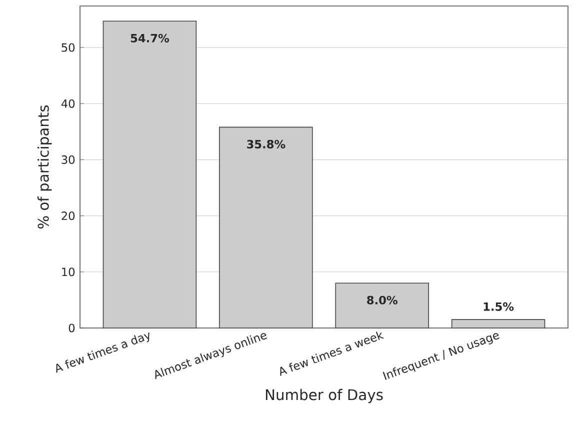 Image resolution: width=573 pixels, height=444 pixels. What do you see at coordinates (332, 354) in the screenshot?
I see `x-tick-label: A few times a week` at bounding box center [332, 354].